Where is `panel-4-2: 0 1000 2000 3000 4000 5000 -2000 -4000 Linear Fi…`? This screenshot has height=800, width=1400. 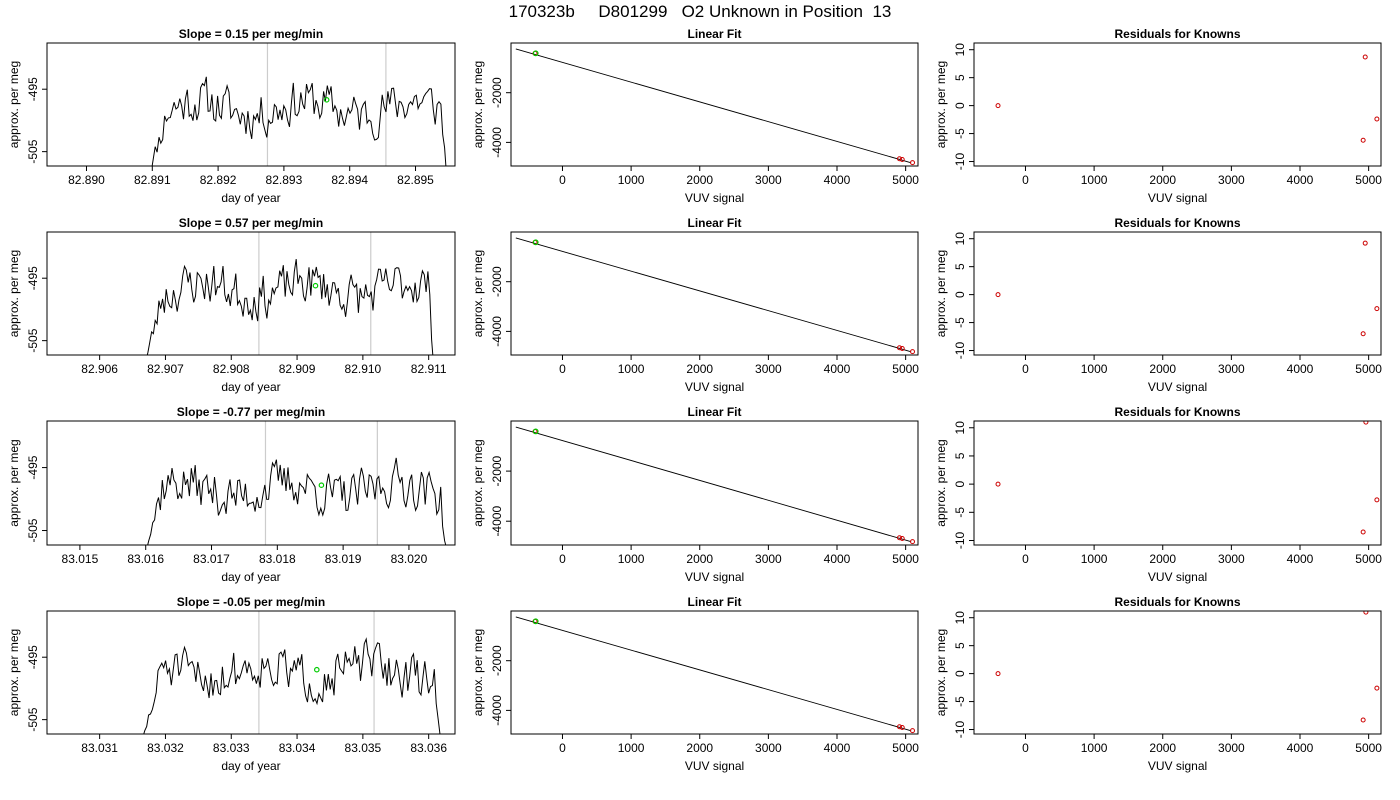 panel-4-2: 0 1000 2000 3000 4000 5000 -2000 -4000 Linear Fi… is located at coordinates (695, 684).